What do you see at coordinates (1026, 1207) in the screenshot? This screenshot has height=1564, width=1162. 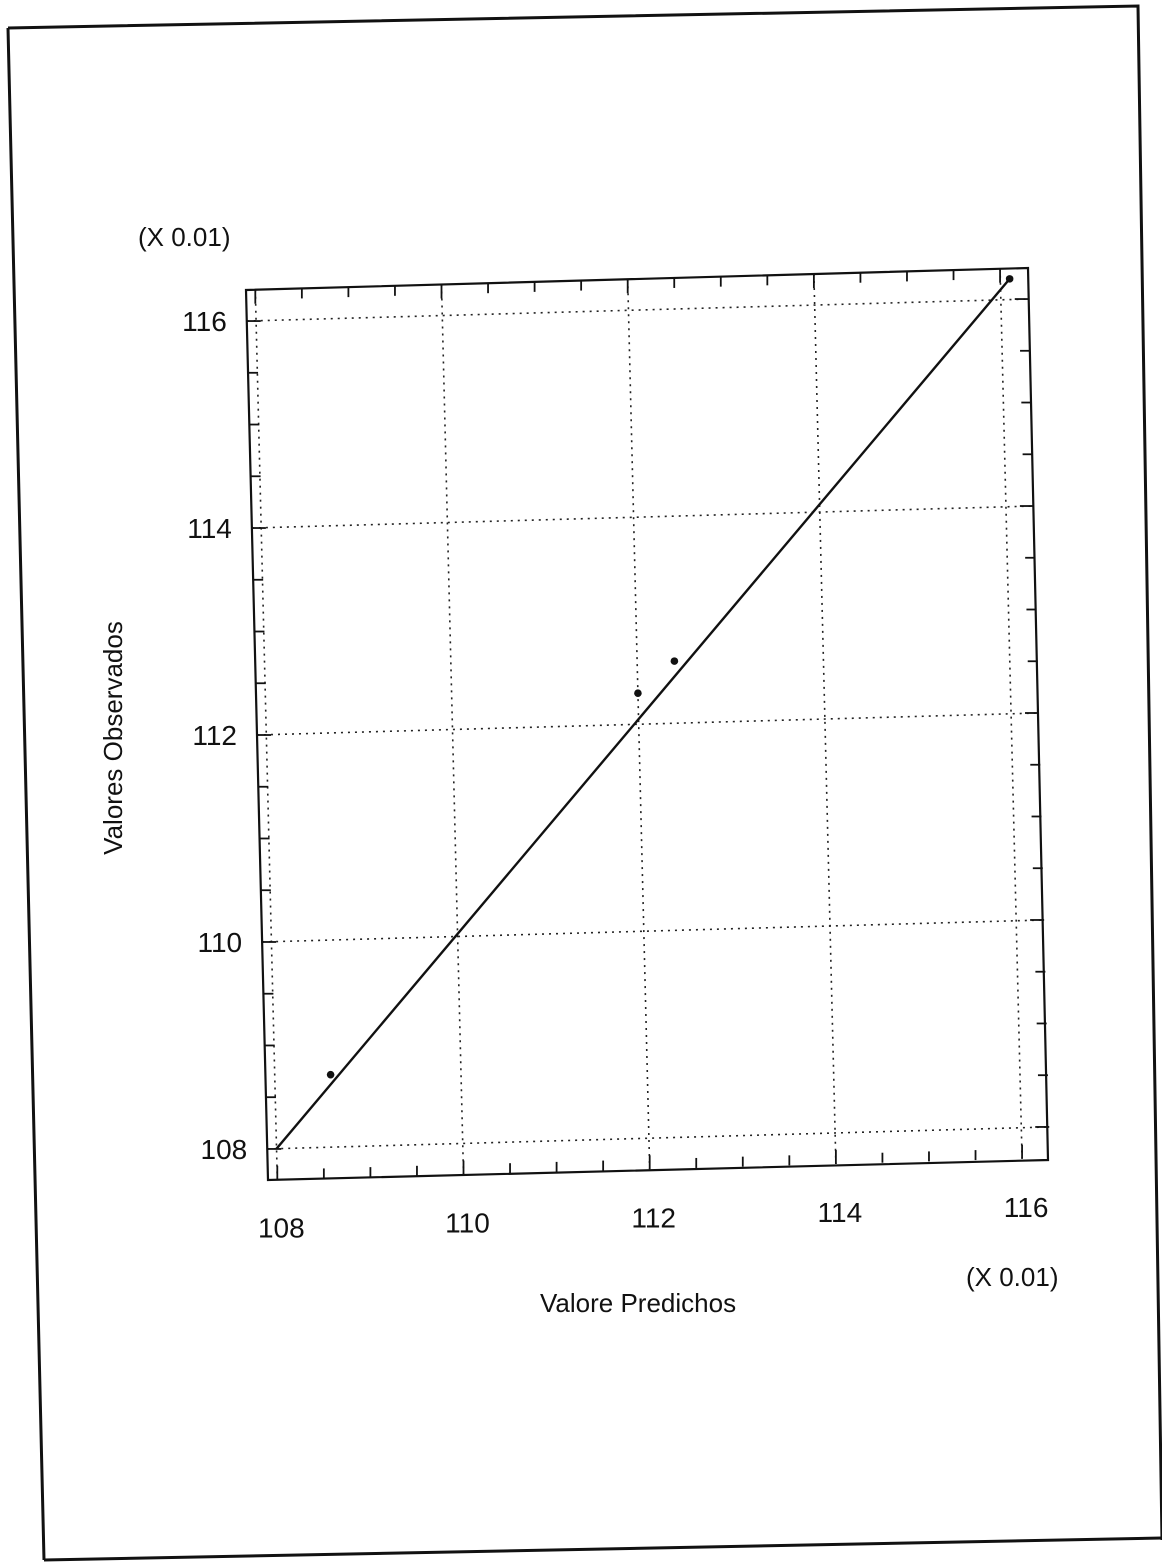 I see `x-tick-label-116: 116` at bounding box center [1026, 1207].